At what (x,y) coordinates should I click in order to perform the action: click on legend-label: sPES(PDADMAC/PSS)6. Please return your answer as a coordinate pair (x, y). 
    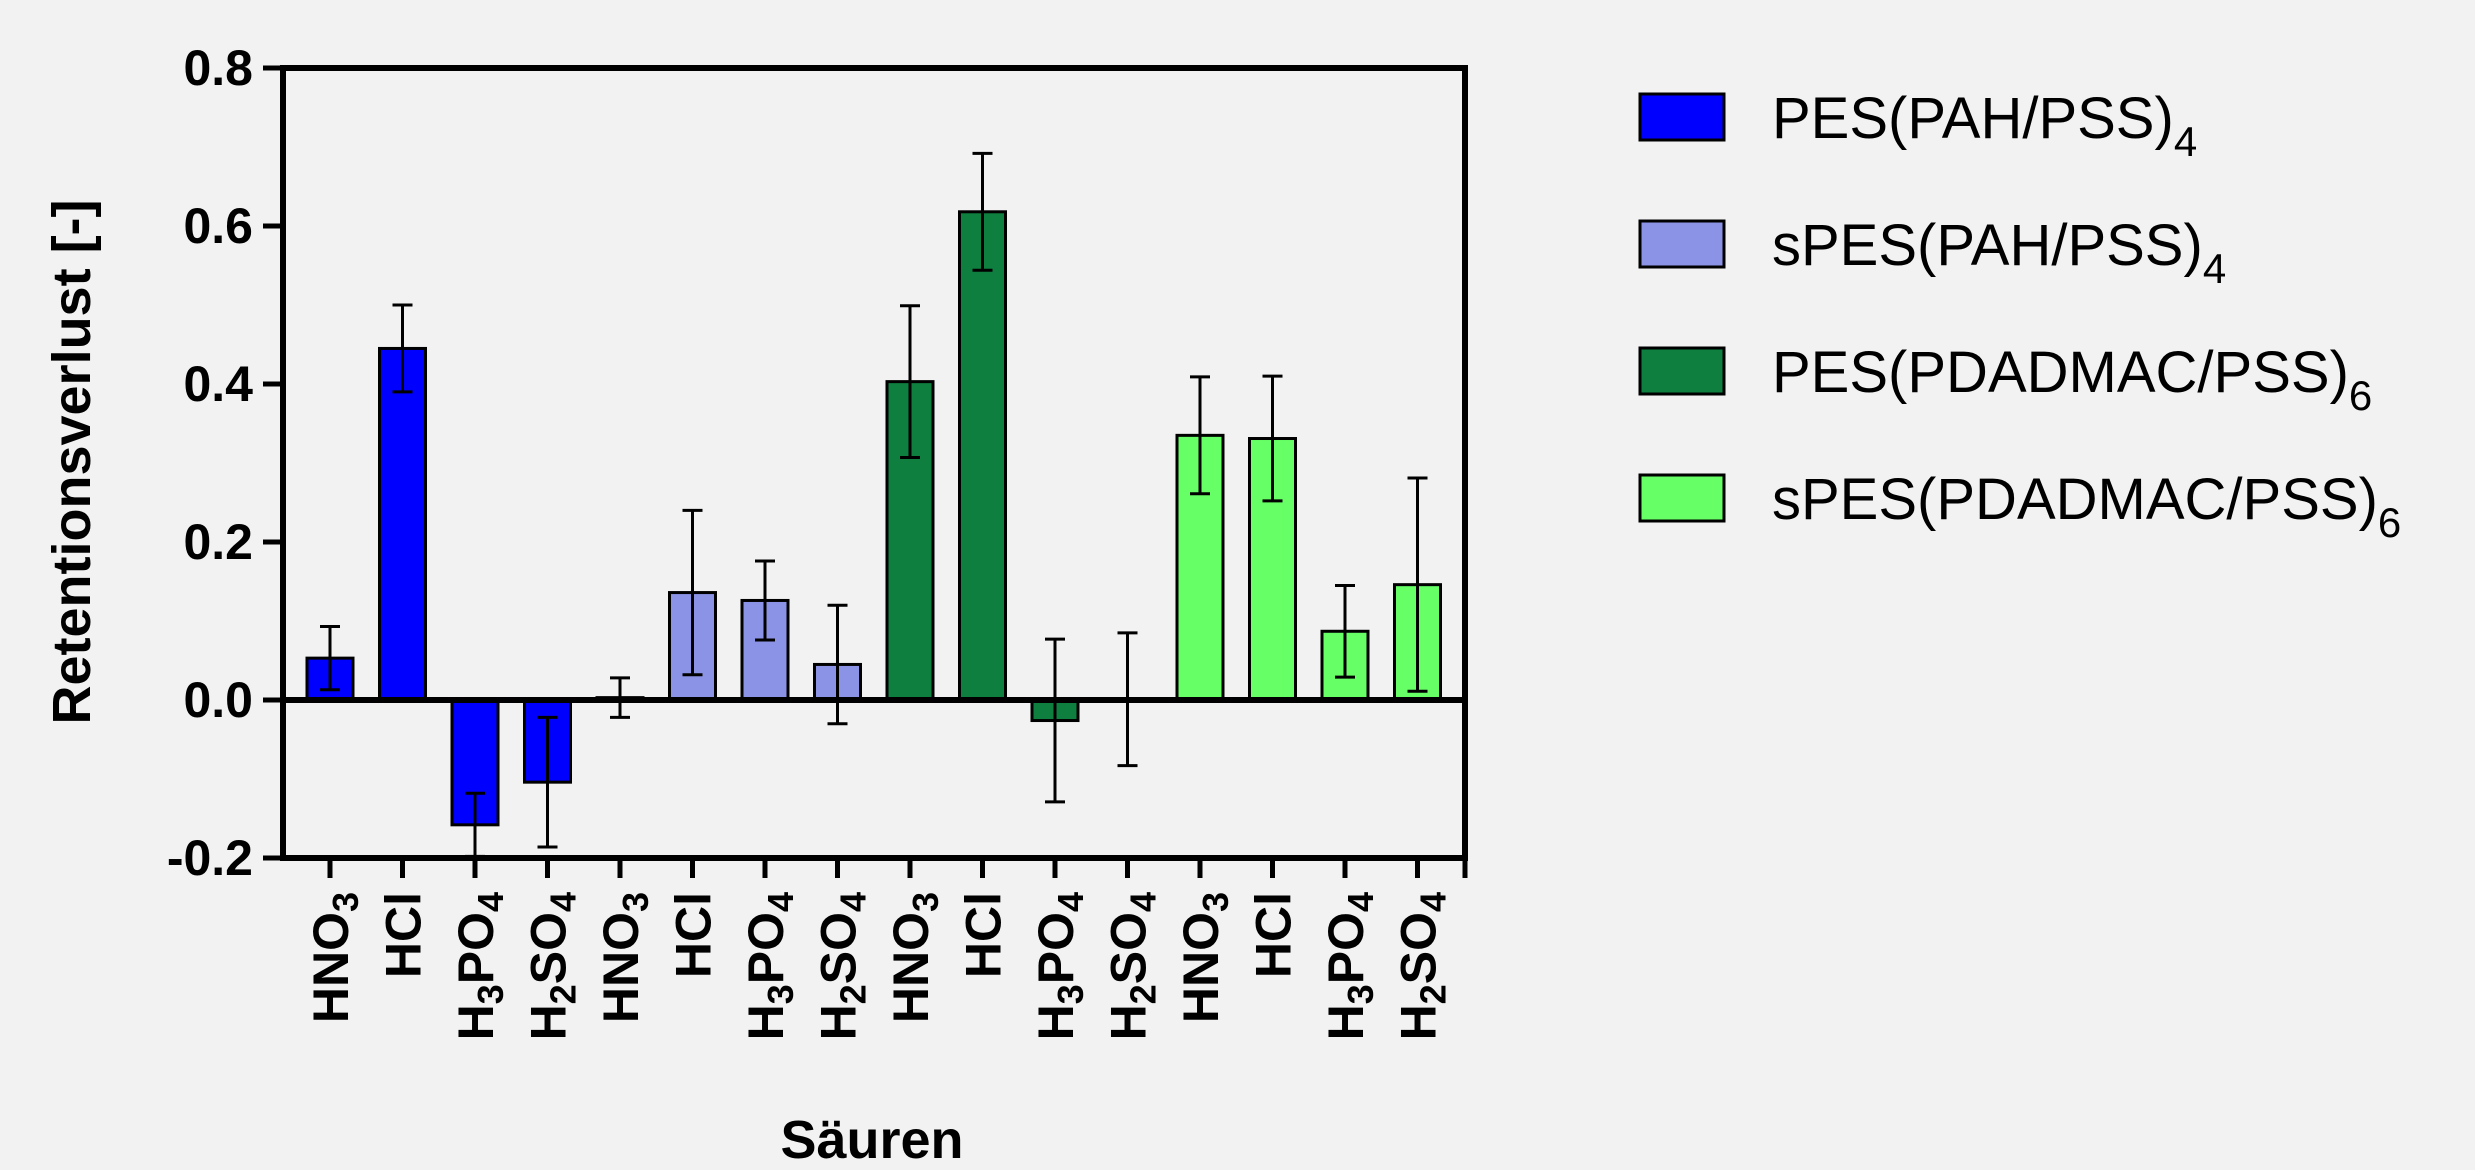
    Looking at the image, I should click on (2086, 506).